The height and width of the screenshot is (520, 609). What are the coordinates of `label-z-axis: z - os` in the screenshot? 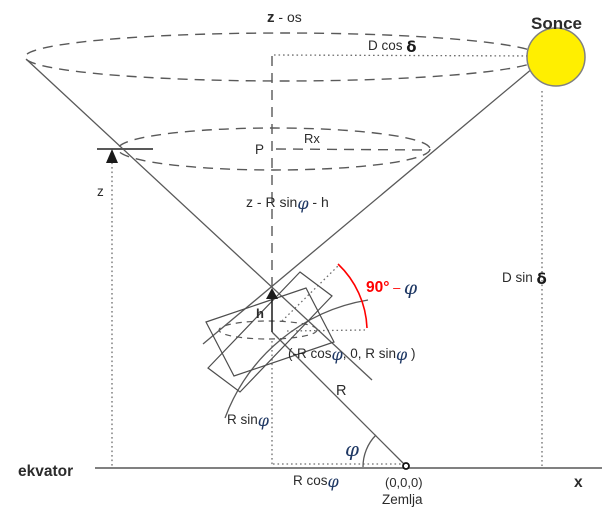 It's located at (284, 17).